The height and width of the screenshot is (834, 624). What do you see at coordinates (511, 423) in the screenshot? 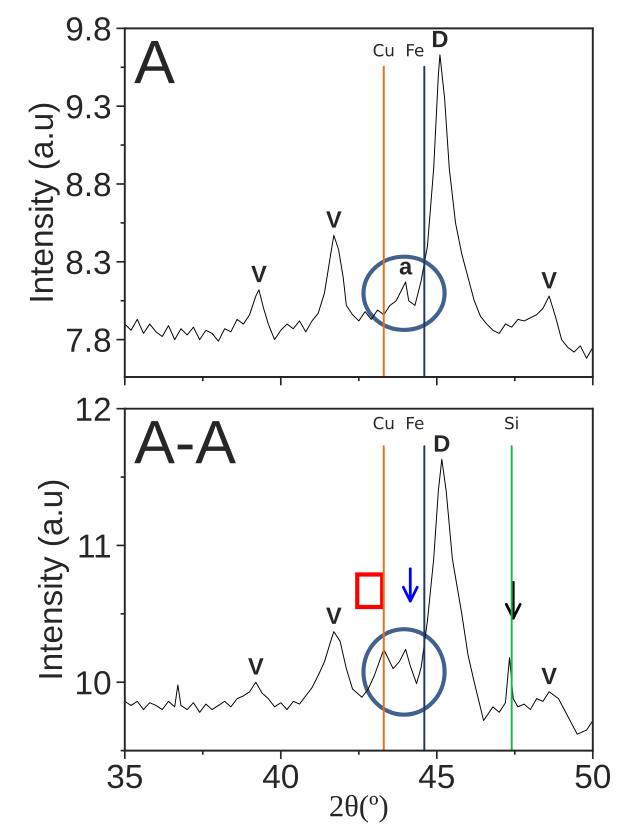
I see `ref-line-label: Si` at bounding box center [511, 423].